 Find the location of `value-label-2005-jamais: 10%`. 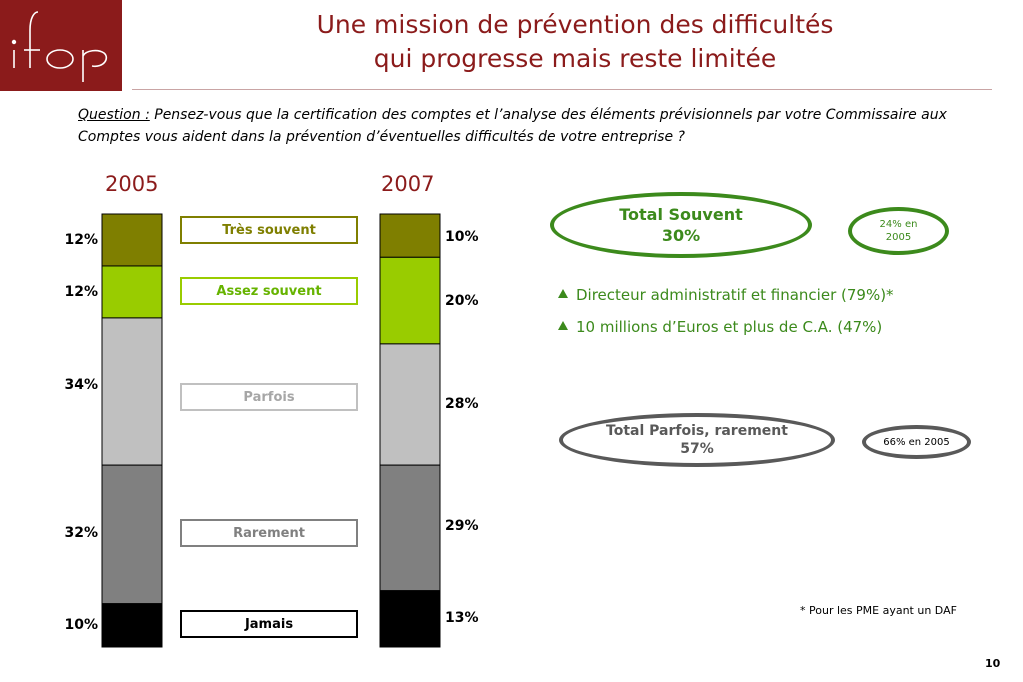

value-label-2005-jamais: 10% is located at coordinates (81, 625).